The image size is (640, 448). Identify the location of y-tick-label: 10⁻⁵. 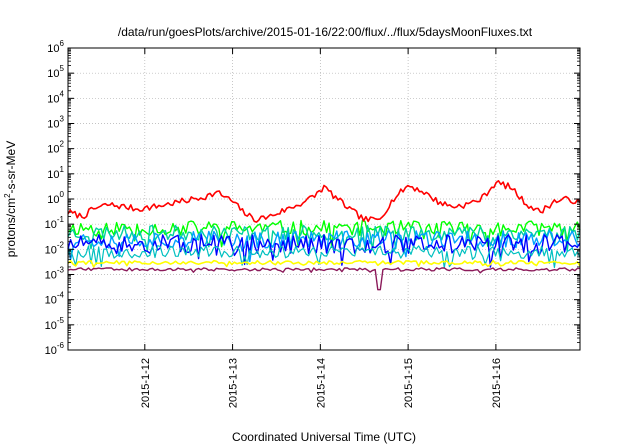
(55, 324).